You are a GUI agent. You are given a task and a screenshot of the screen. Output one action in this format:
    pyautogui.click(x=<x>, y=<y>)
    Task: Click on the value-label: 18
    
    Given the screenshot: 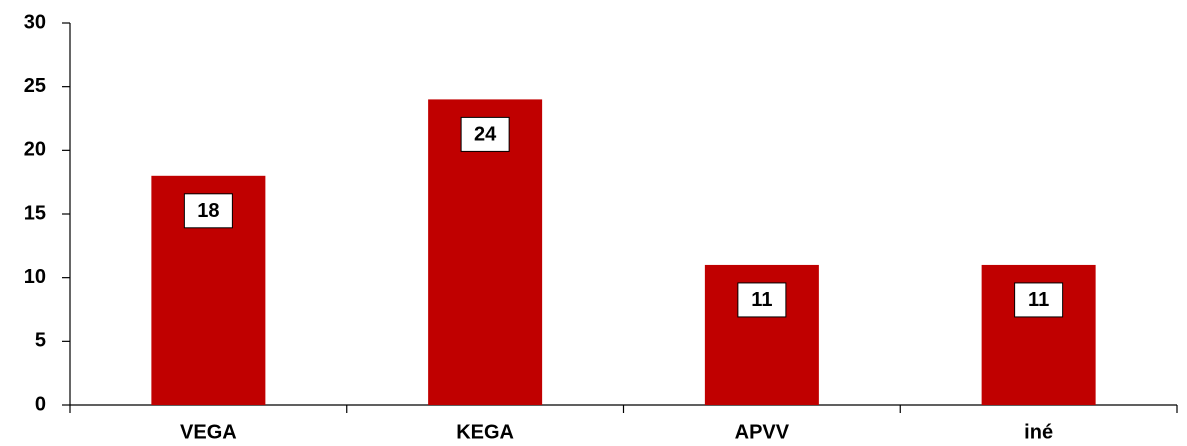 What is the action you would take?
    pyautogui.click(x=208, y=211)
    